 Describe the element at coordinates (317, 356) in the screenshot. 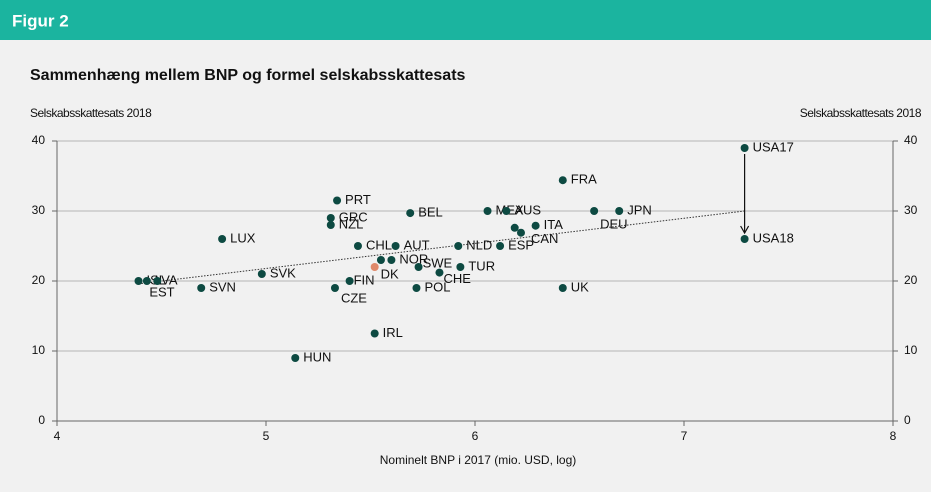

I see `point-label: HUN` at that location.